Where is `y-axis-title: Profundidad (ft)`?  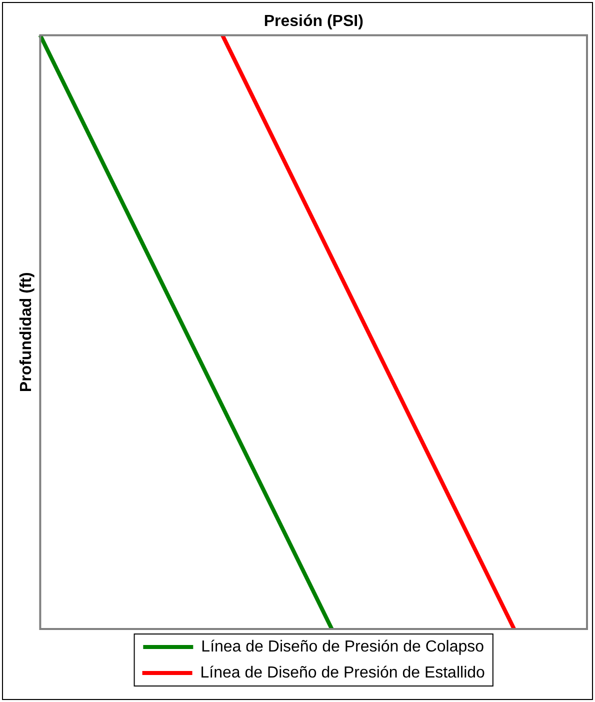 y-axis-title: Profundidad (ft) is located at coordinates (27, 332).